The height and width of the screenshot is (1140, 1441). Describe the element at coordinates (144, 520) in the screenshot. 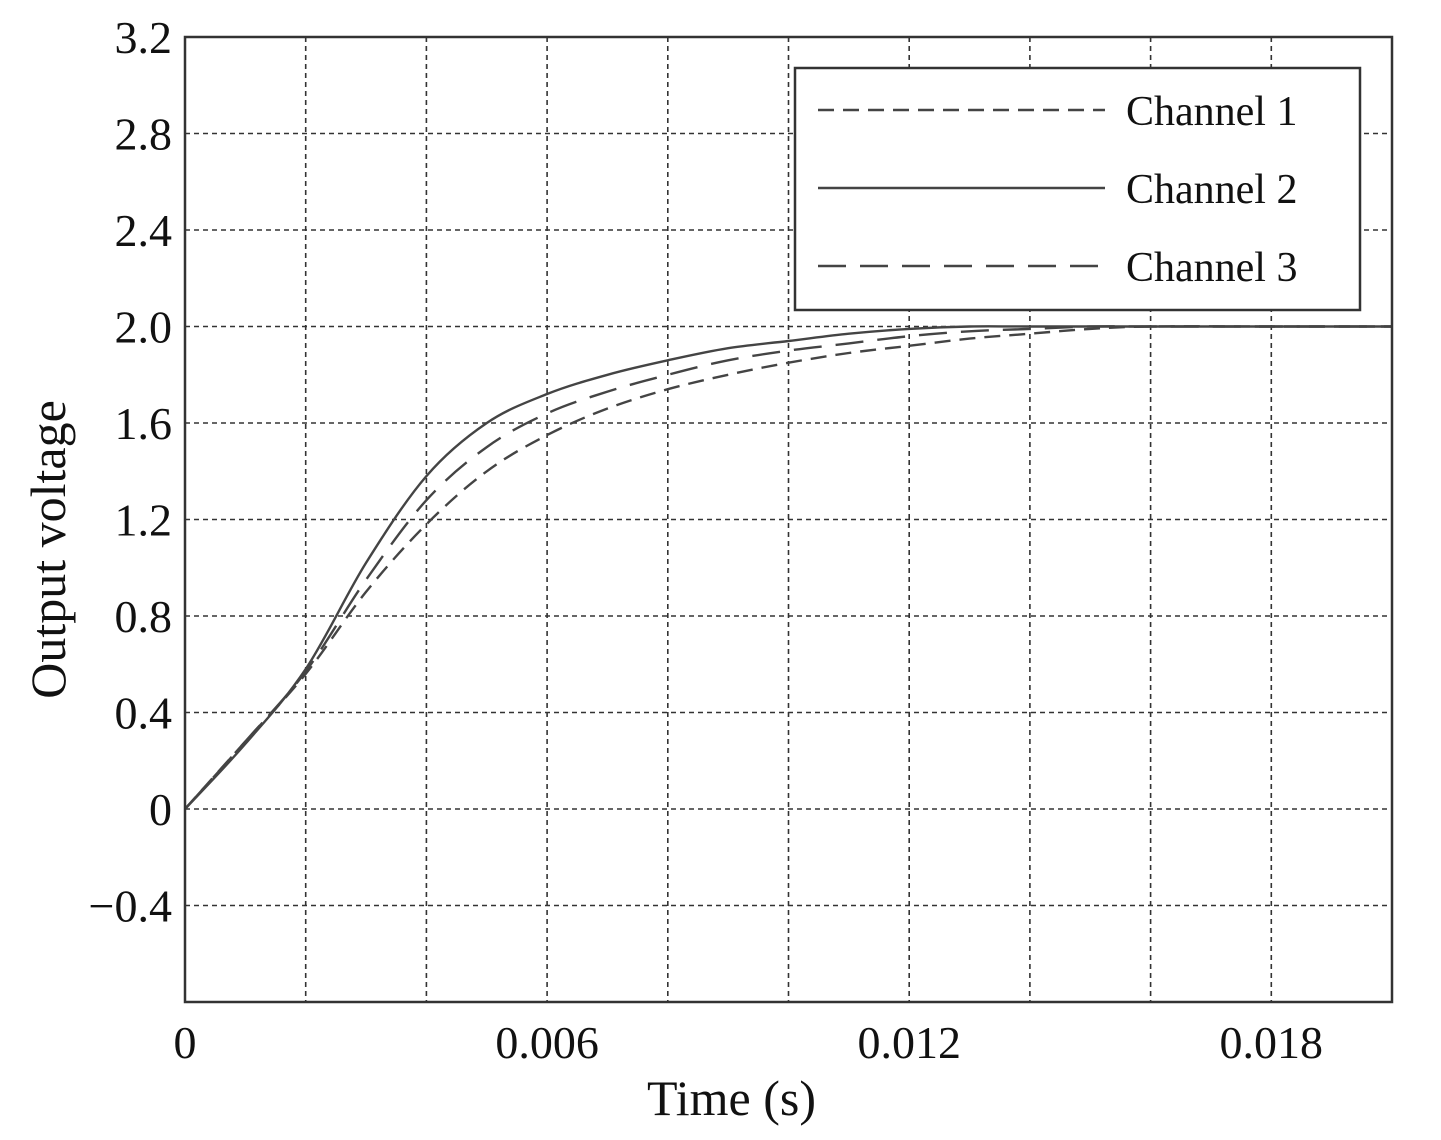

I see `y-tick-label: 1.2` at that location.